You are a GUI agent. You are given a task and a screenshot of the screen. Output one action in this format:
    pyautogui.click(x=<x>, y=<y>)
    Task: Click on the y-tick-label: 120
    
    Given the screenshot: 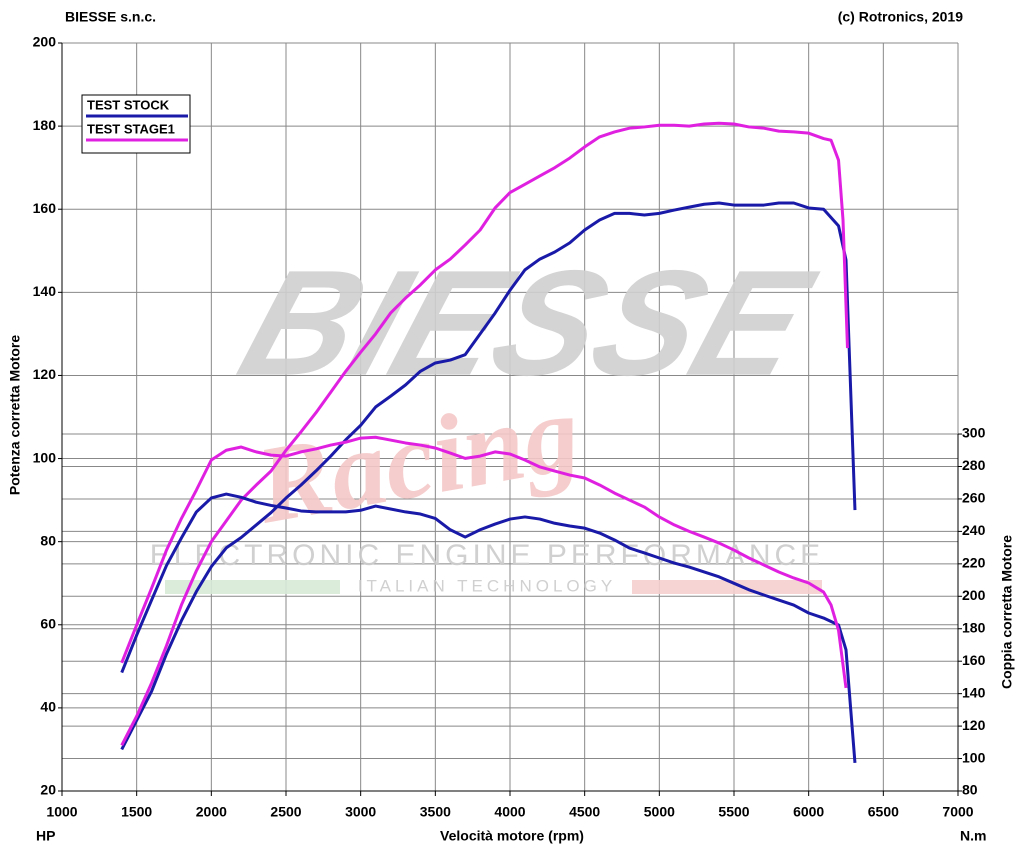 What is the action you would take?
    pyautogui.click(x=45, y=374)
    